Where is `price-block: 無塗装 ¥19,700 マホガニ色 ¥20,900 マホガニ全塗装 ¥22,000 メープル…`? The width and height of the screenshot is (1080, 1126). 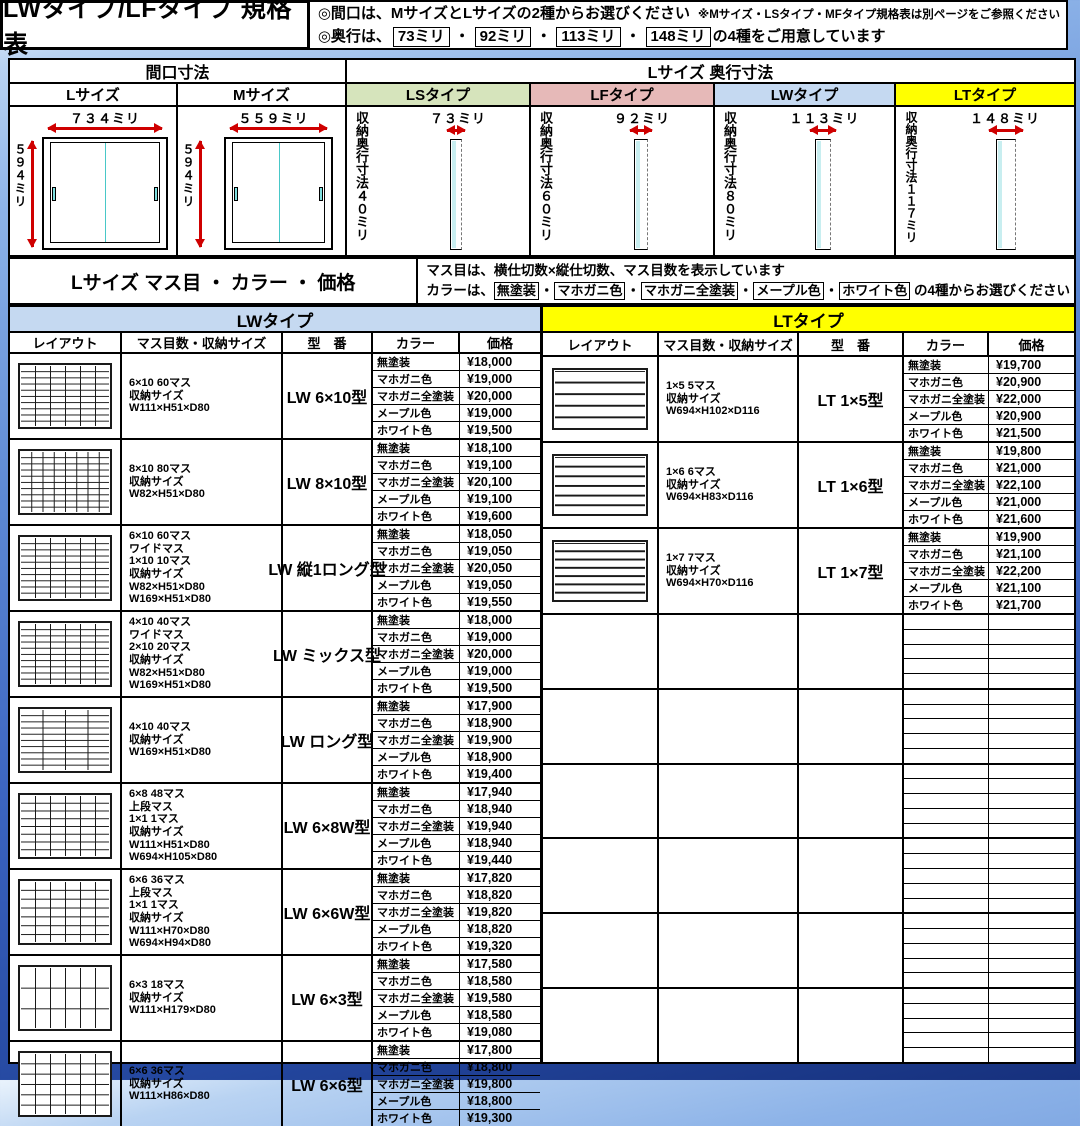 price-block: 無塗装 ¥19,700 マホガニ色 ¥20,900 マホガニ全塗装 ¥22,000 メープル… is located at coordinates (989, 399).